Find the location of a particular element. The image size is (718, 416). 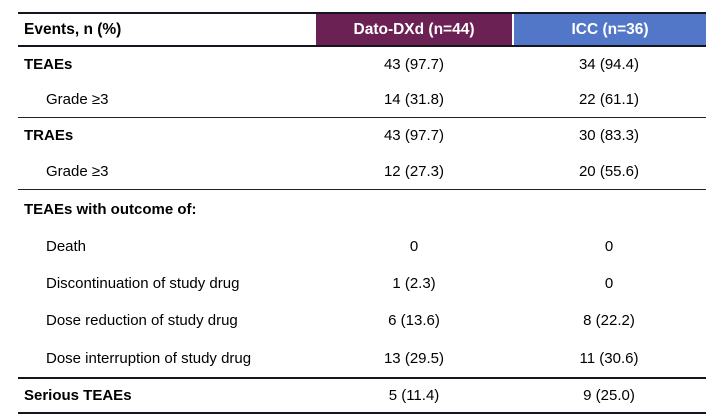

icc-value: 22 (61.1) is located at coordinates (609, 99).